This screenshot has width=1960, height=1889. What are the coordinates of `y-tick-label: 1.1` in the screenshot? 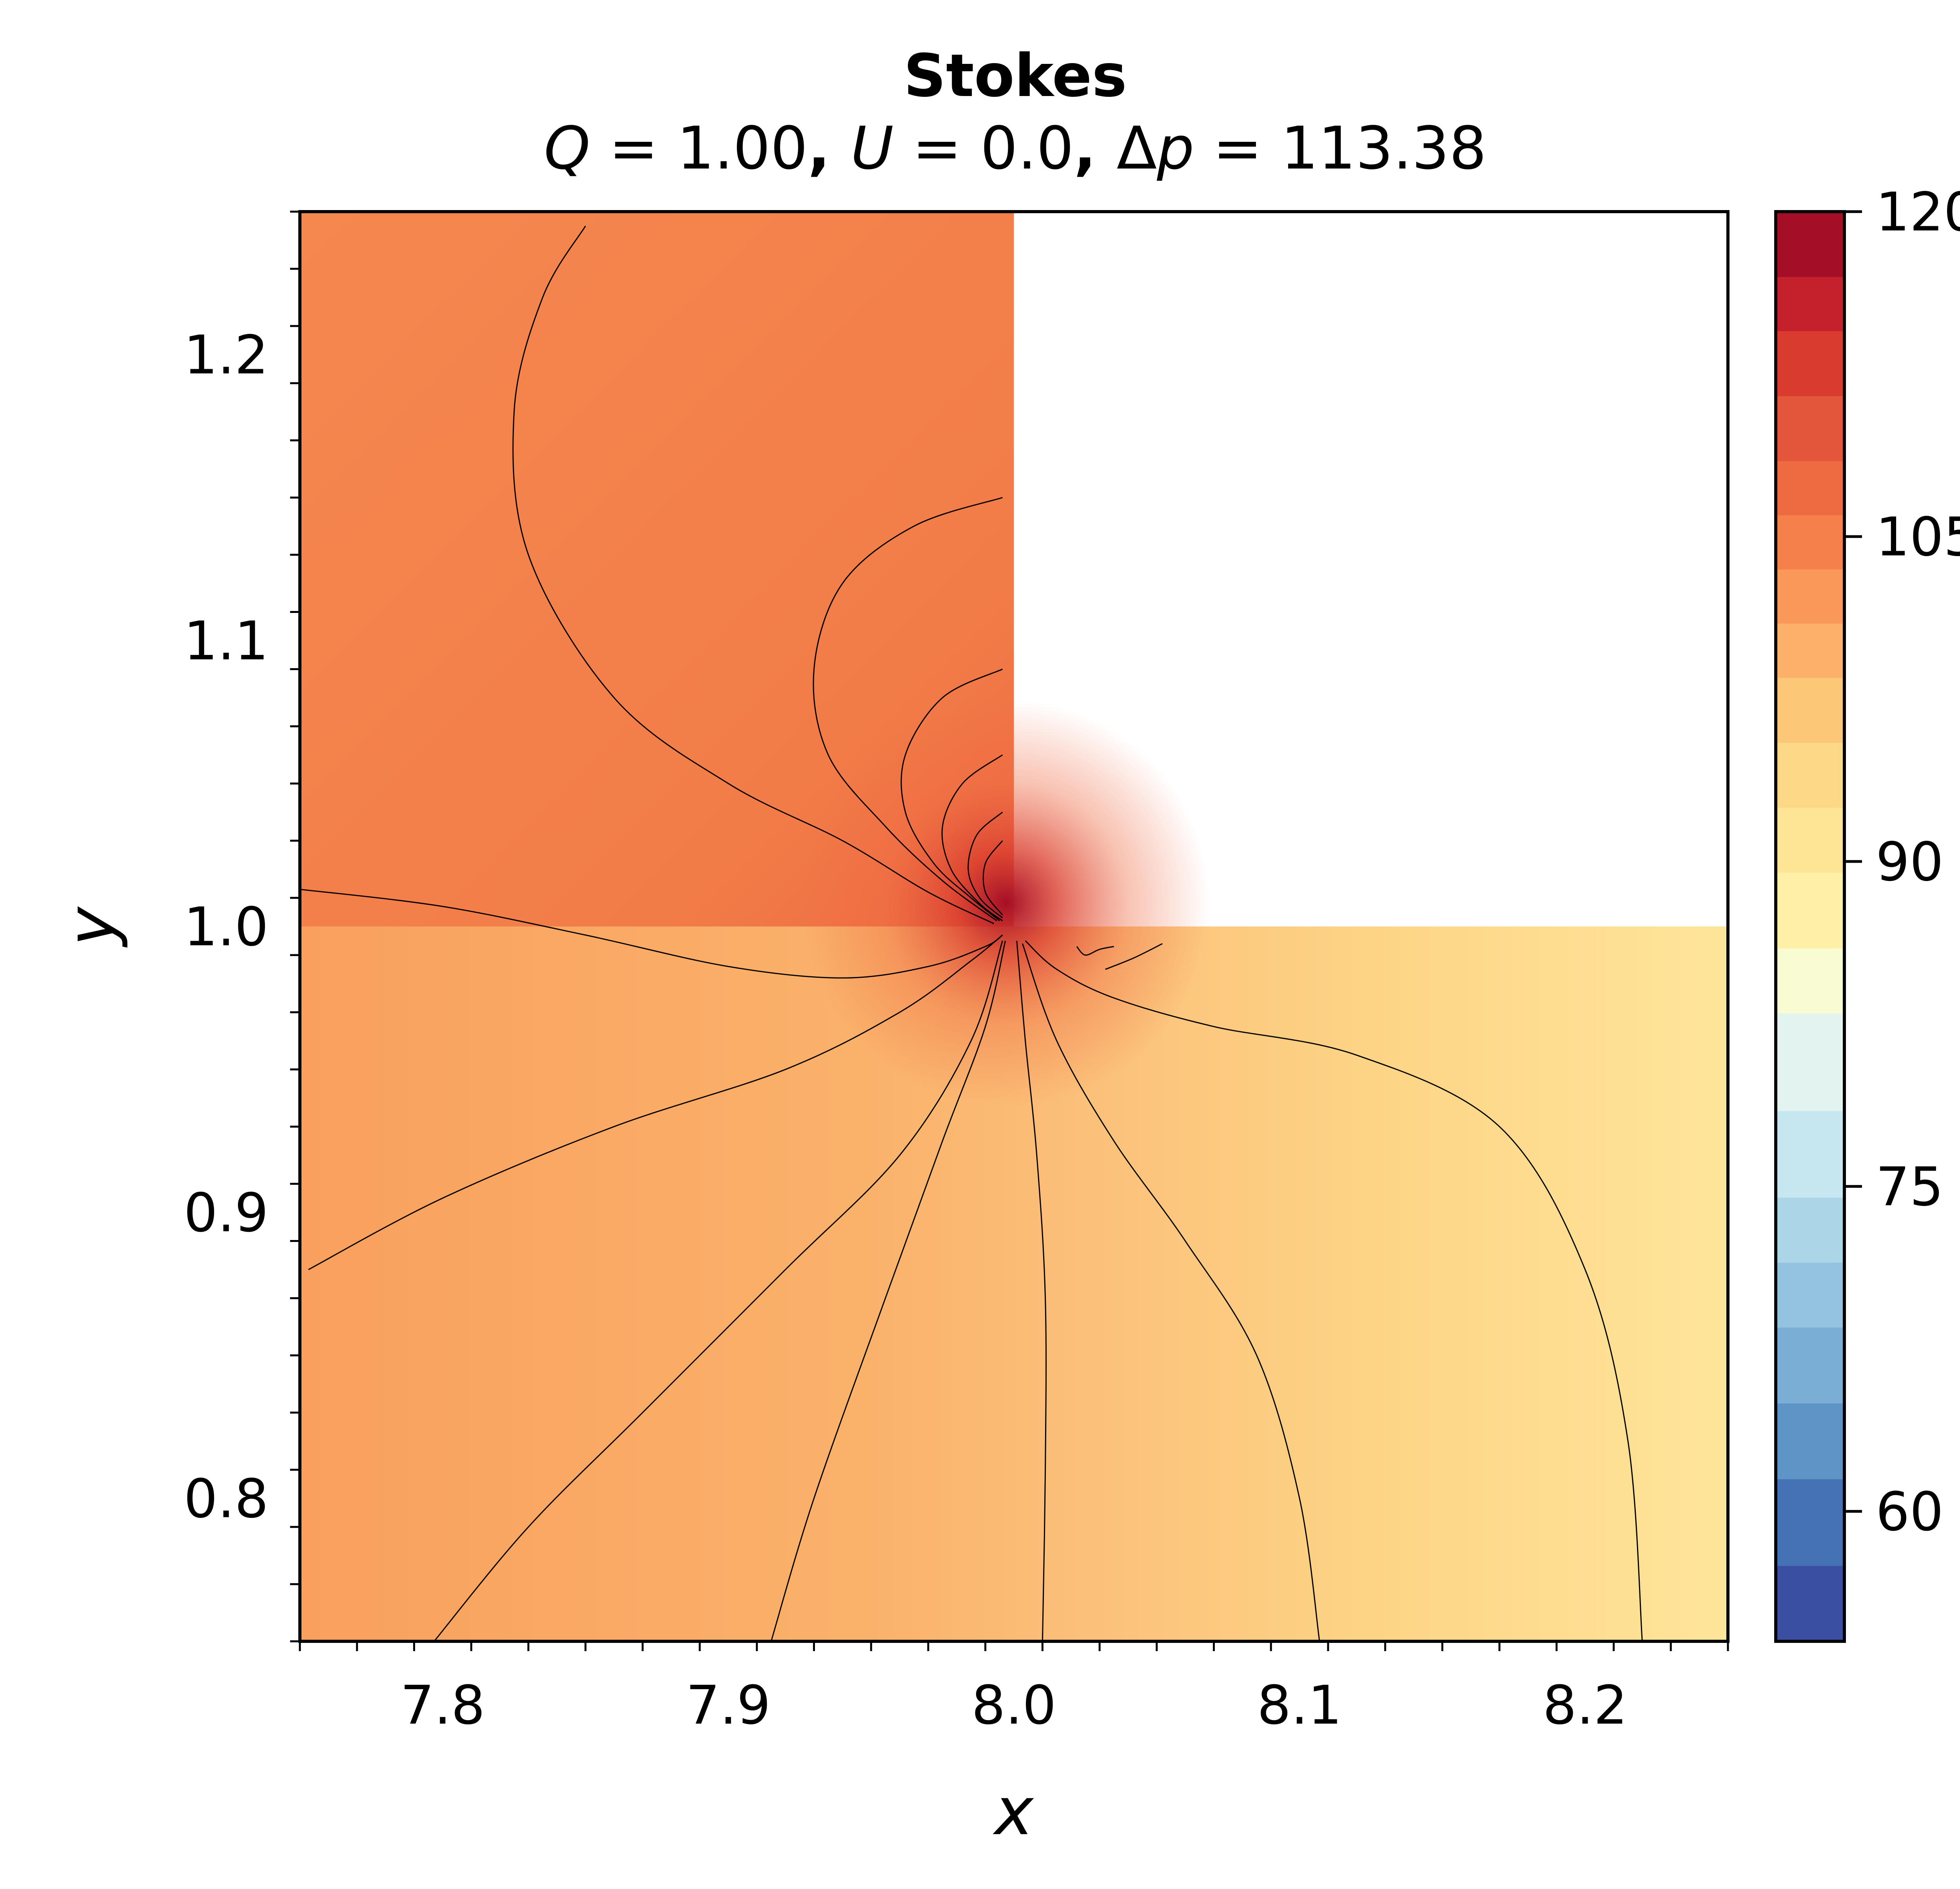 It's located at (227, 641).